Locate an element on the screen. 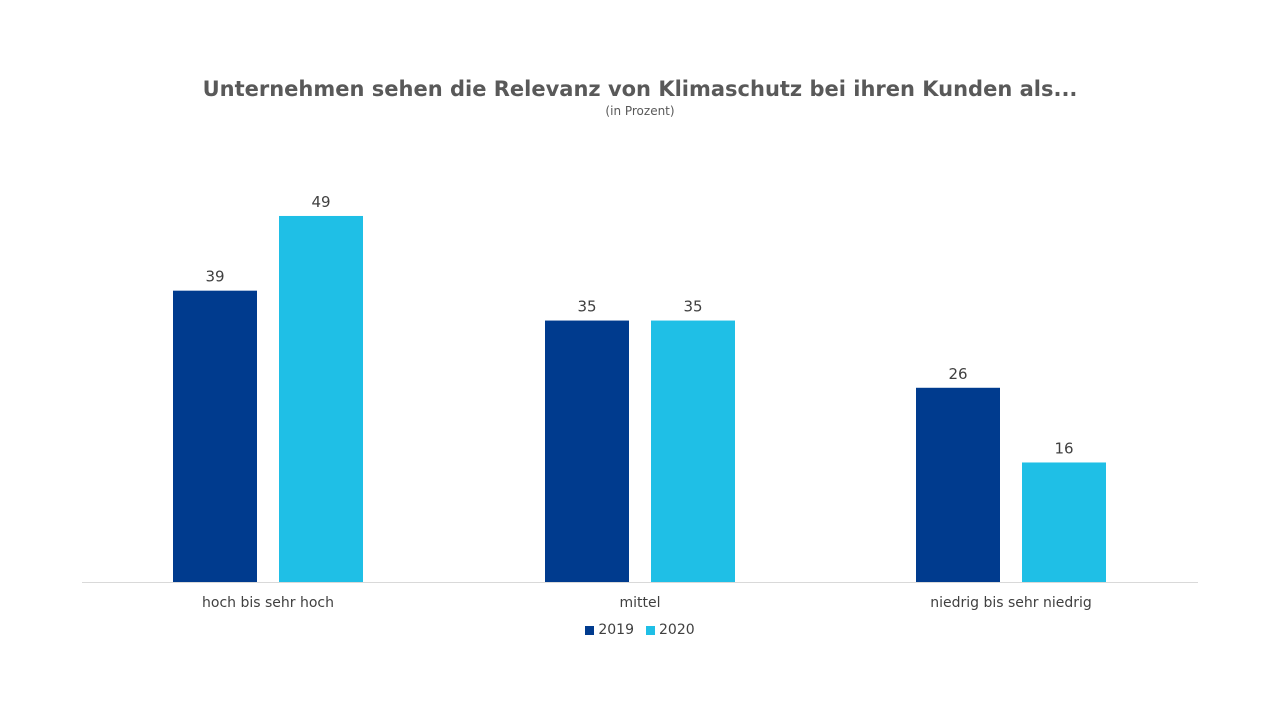  category-label-2: niedrig bis sehr niedrig is located at coordinates (1011, 603).